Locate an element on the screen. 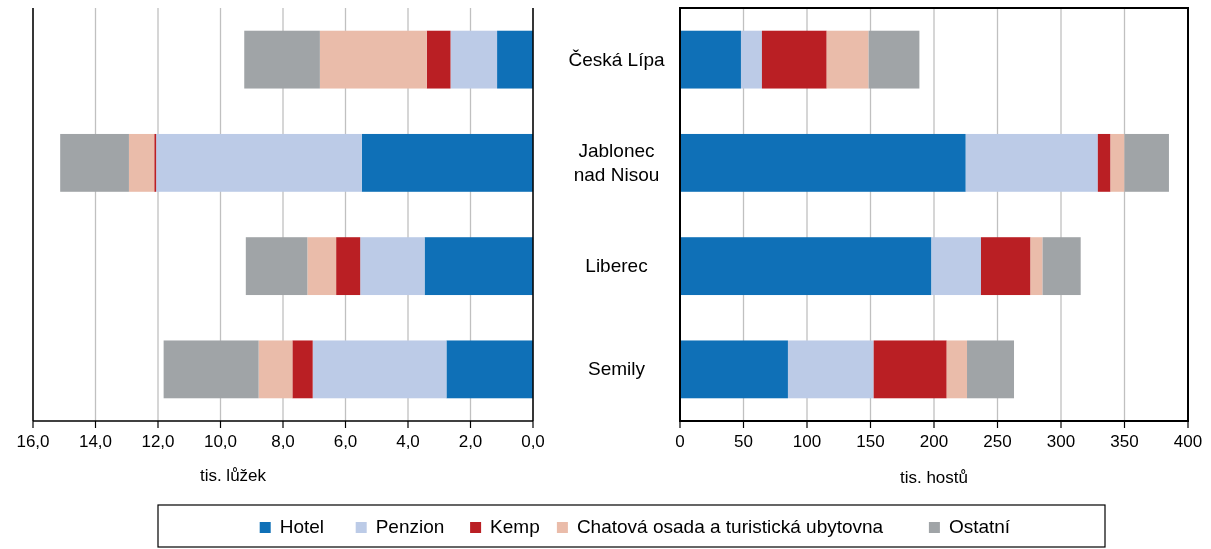 This screenshot has height=549, width=1211. y-tick-label: Semily is located at coordinates (616, 369).